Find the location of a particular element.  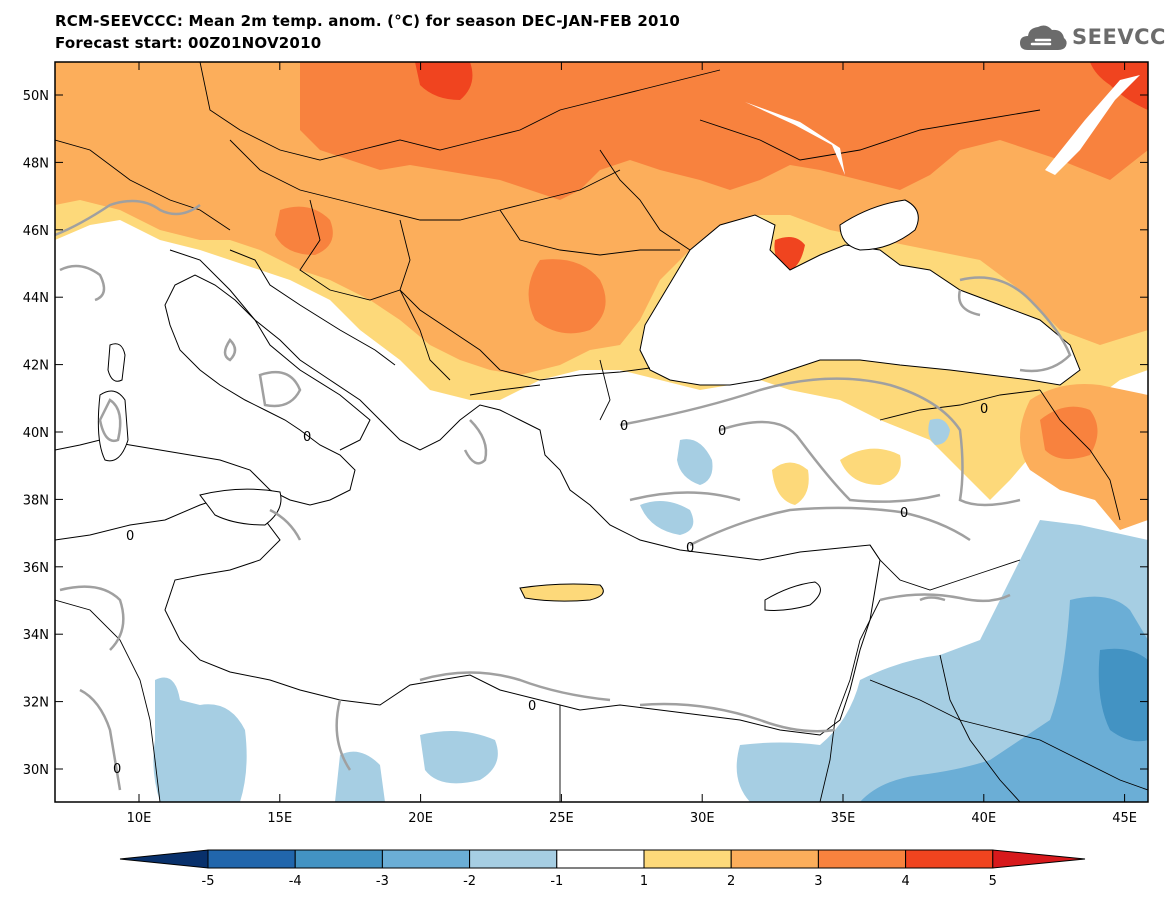

lat-label: 30N is located at coordinates (36, 770).